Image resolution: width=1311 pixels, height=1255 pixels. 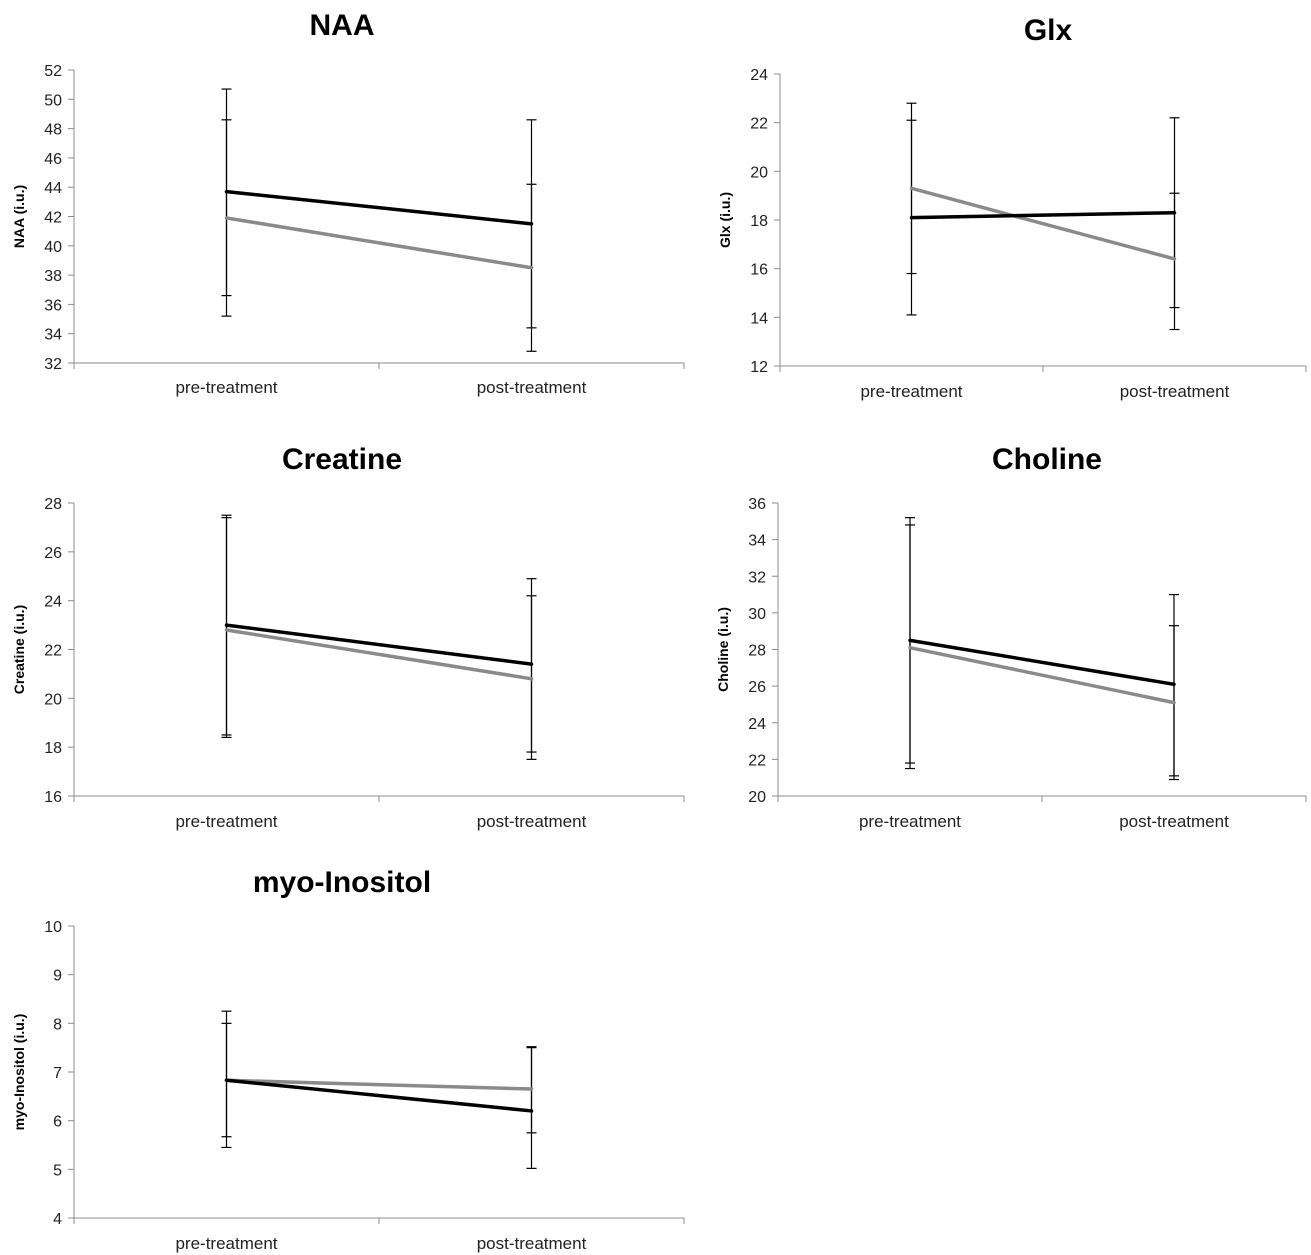 What do you see at coordinates (759, 367) in the screenshot?
I see `y-tick-label: 12` at bounding box center [759, 367].